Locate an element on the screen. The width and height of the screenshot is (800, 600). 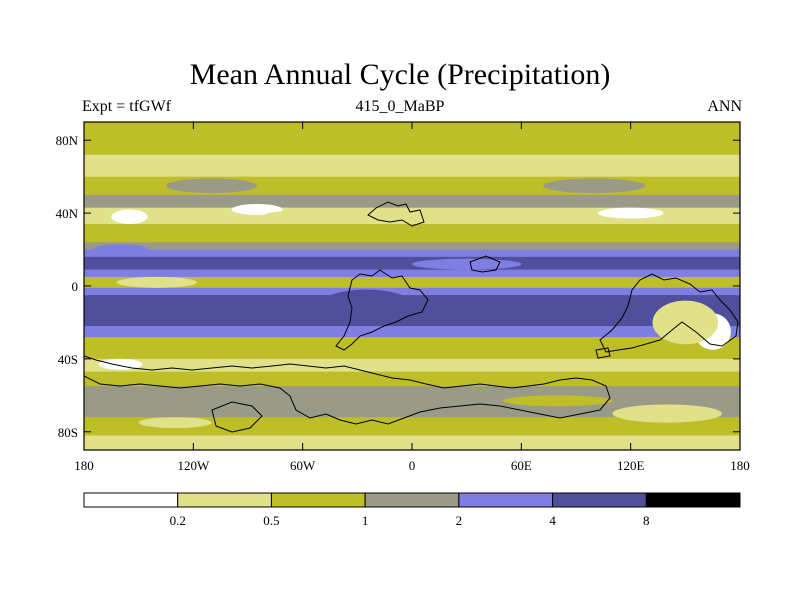
colorbar-label: 2 is located at coordinates (459, 520).